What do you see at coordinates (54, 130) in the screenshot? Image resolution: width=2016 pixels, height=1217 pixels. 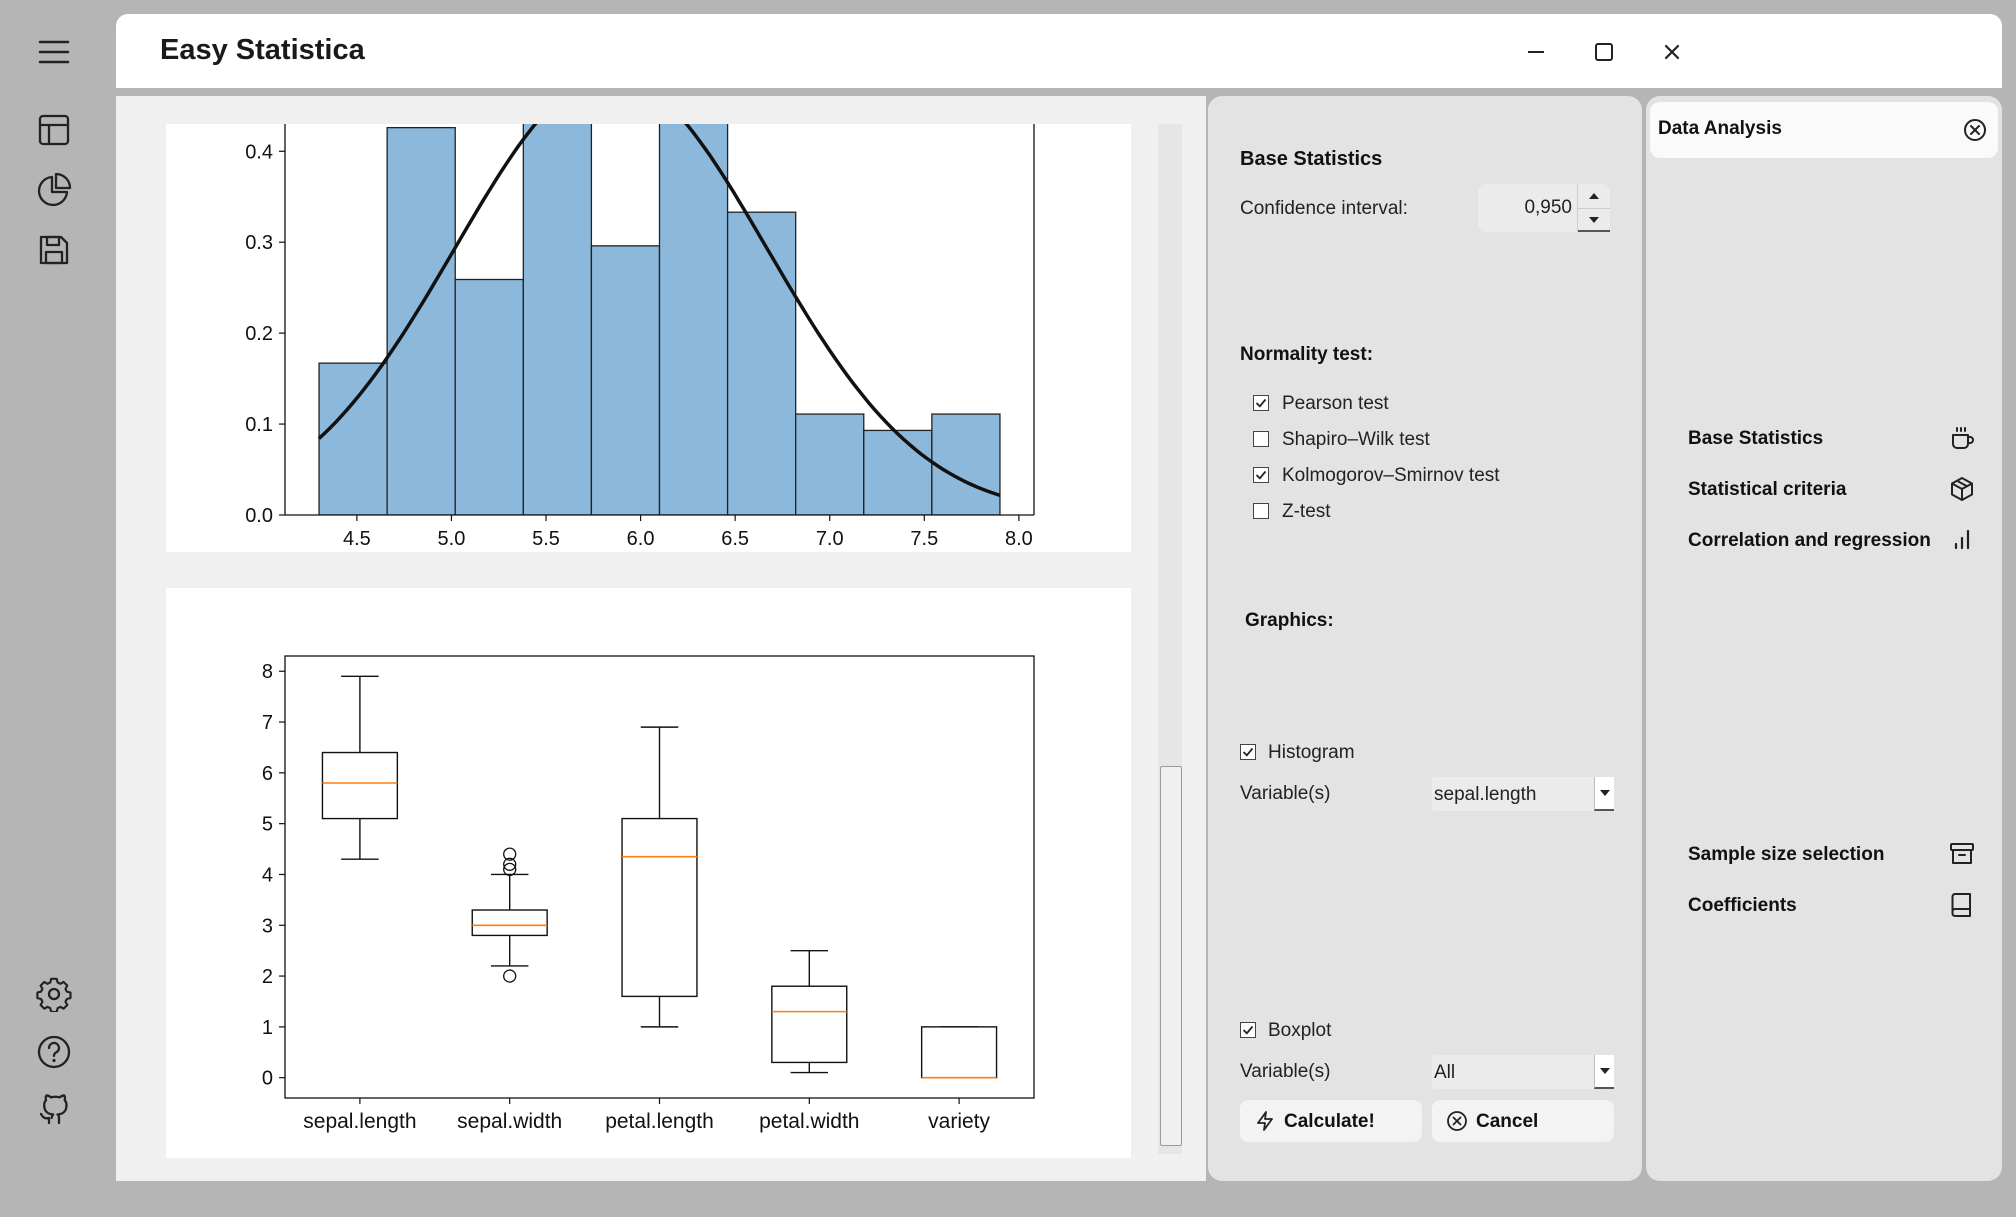 I see `table-icon` at bounding box center [54, 130].